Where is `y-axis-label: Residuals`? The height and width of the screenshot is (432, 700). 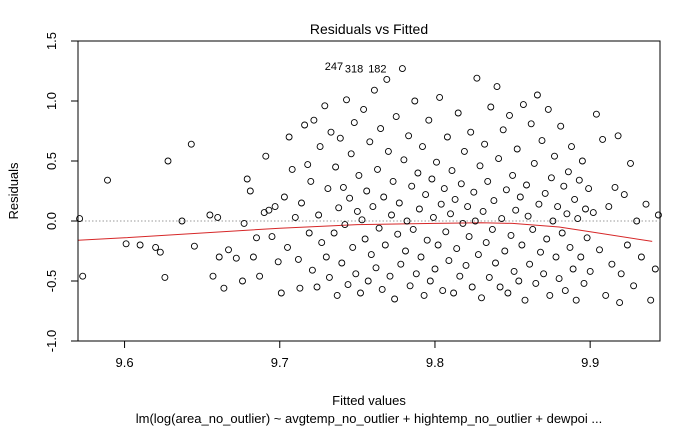 y-axis-label: Residuals is located at coordinates (13, 191).